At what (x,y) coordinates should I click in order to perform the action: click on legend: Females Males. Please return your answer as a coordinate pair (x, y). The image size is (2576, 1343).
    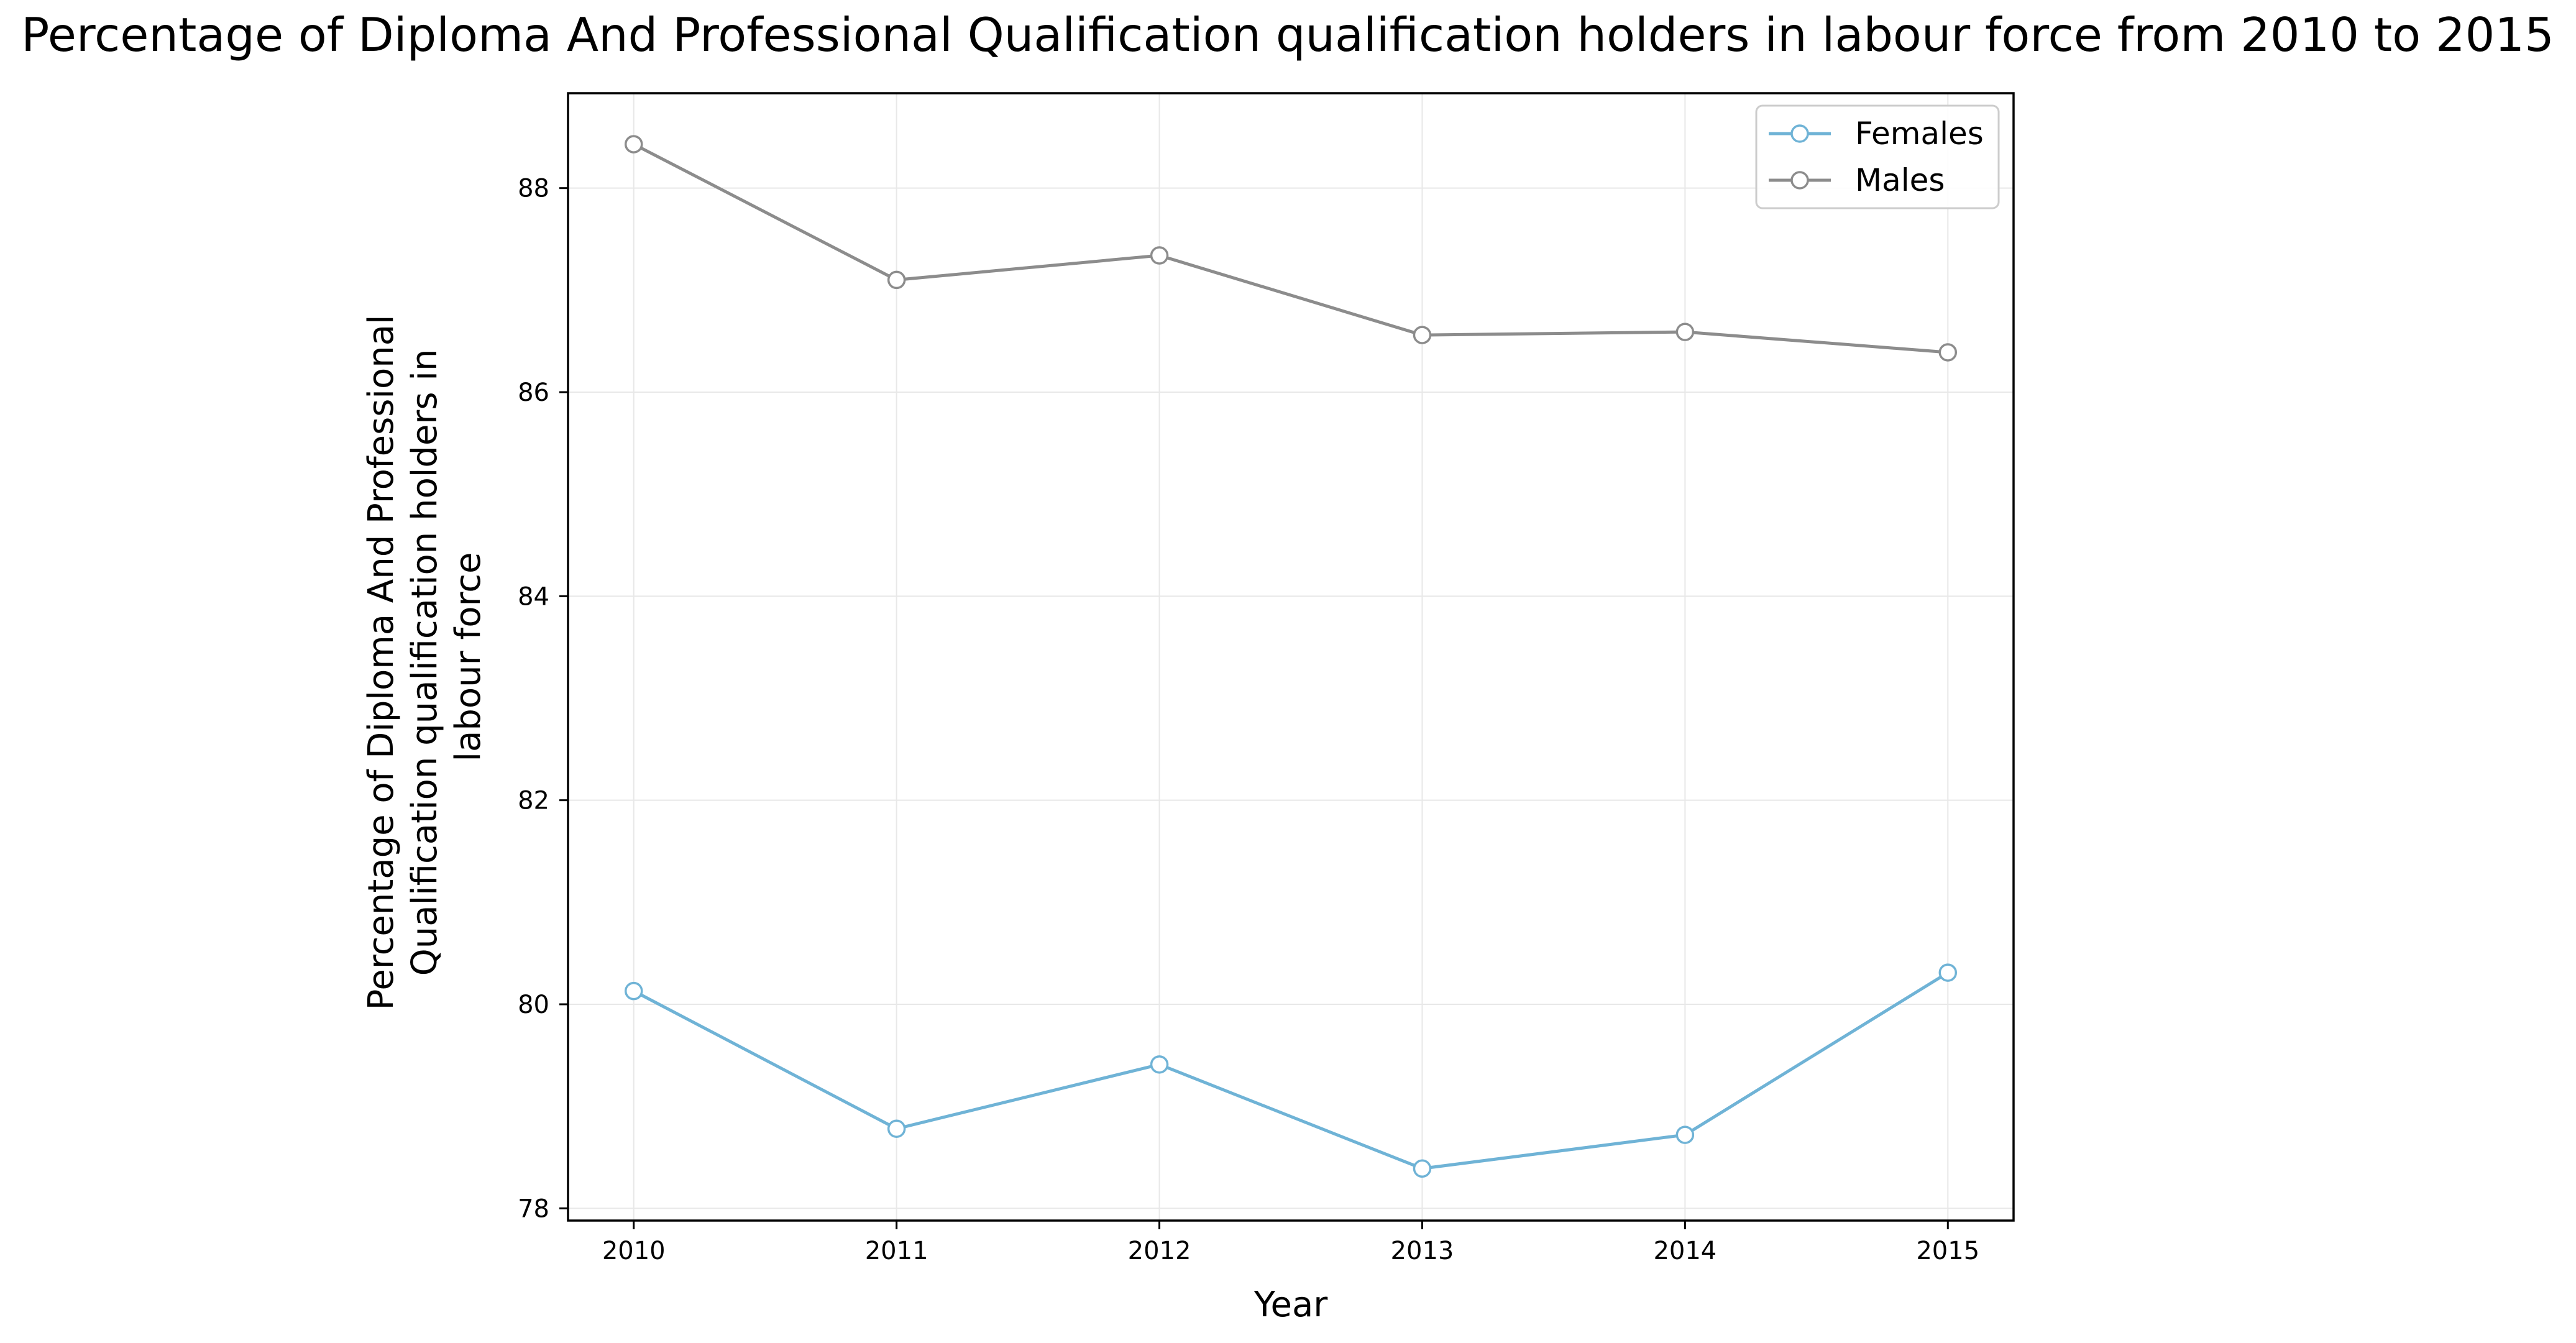
    Looking at the image, I should click on (1877, 156).